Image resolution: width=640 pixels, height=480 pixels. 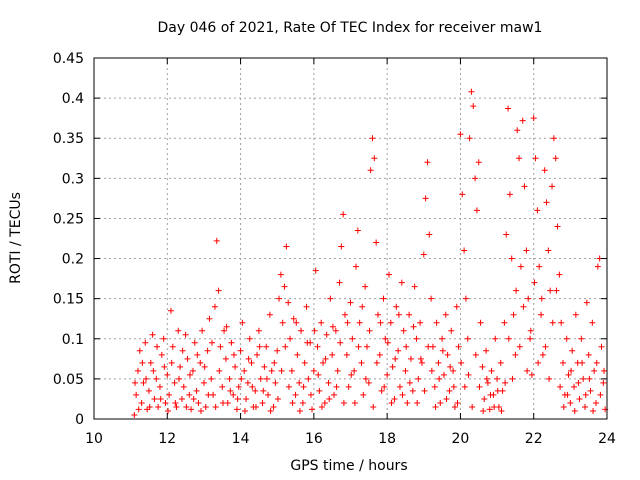 What do you see at coordinates (348, 466) in the screenshot?
I see `x-axis-label: GPS time / hours` at bounding box center [348, 466].